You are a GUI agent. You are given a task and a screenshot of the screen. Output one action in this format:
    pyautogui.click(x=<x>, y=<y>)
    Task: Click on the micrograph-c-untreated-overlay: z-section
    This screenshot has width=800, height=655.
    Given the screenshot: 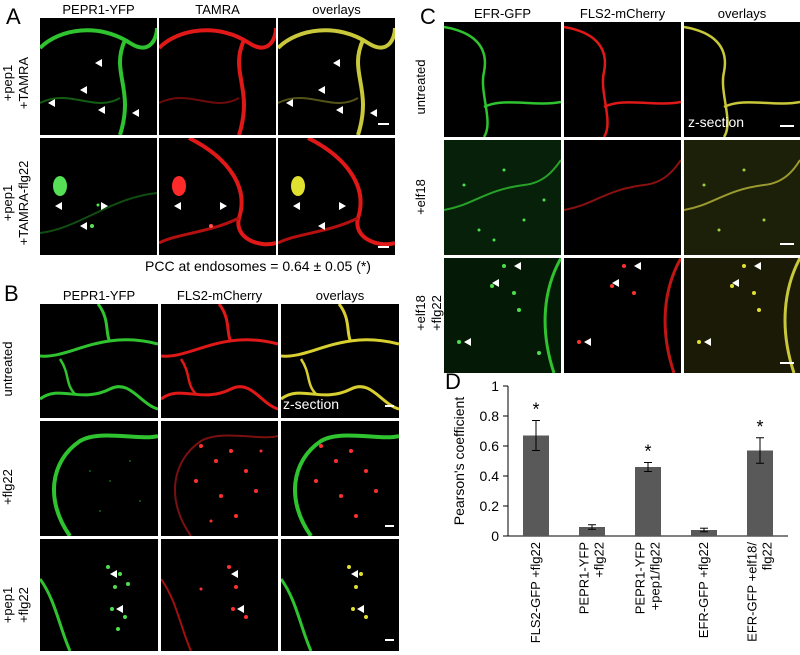 What is the action you would take?
    pyautogui.click(x=742, y=79)
    